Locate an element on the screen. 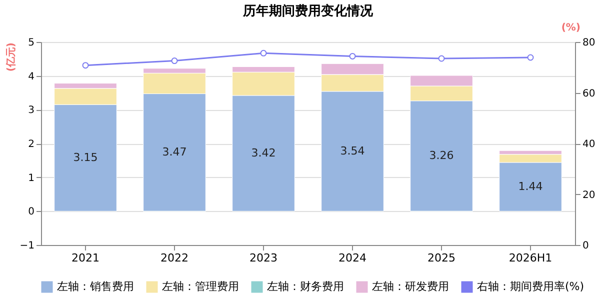 The height and width of the screenshot is (300, 600). y2-tick-label: 40 is located at coordinates (589, 144).